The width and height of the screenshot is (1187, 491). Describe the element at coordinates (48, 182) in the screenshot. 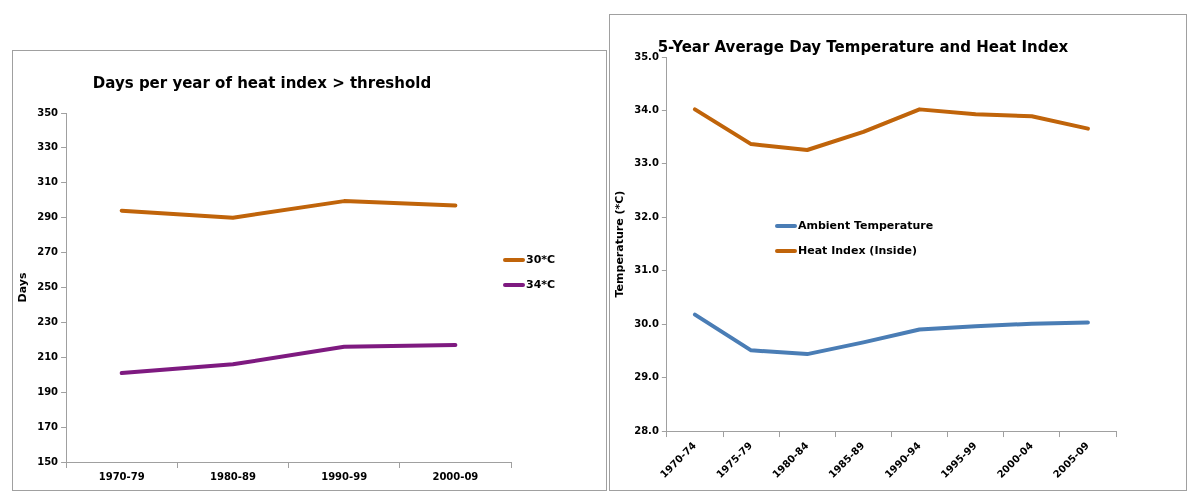

I see `y-tick-label: 310` at that location.